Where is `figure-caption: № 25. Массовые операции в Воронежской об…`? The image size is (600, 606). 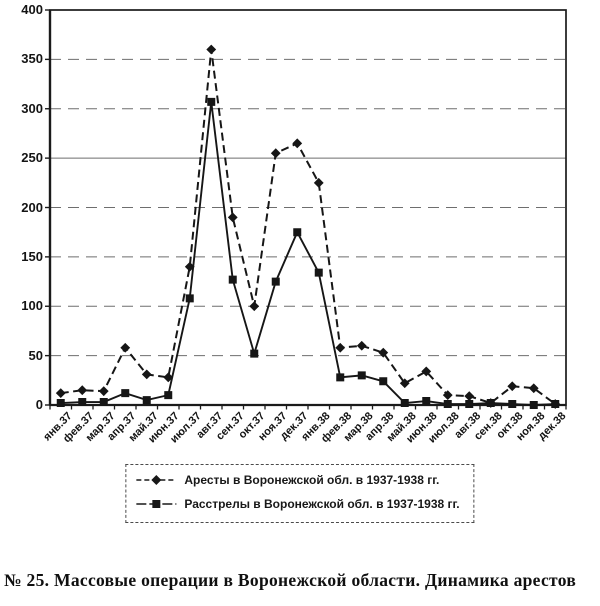
figure-caption: № 25. Массовые операции в Воронежской об… is located at coordinates (290, 580).